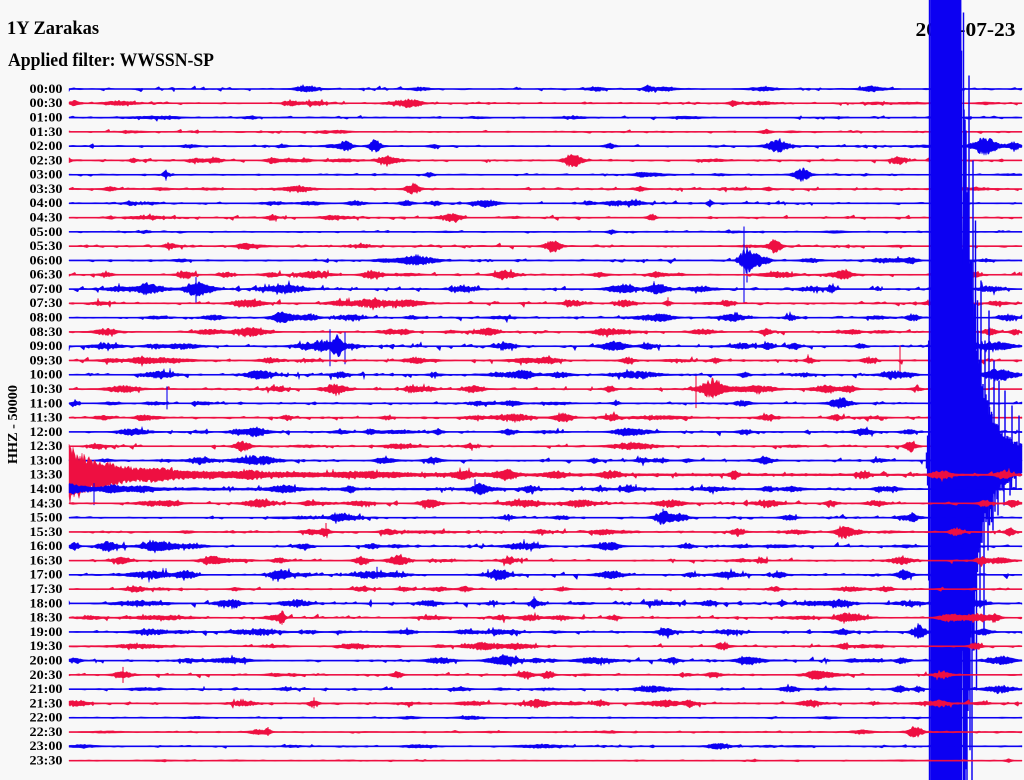 The width and height of the screenshot is (1024, 780). What do you see at coordinates (46, 375) in the screenshot?
I see `svg-text: 10:00` at bounding box center [46, 375].